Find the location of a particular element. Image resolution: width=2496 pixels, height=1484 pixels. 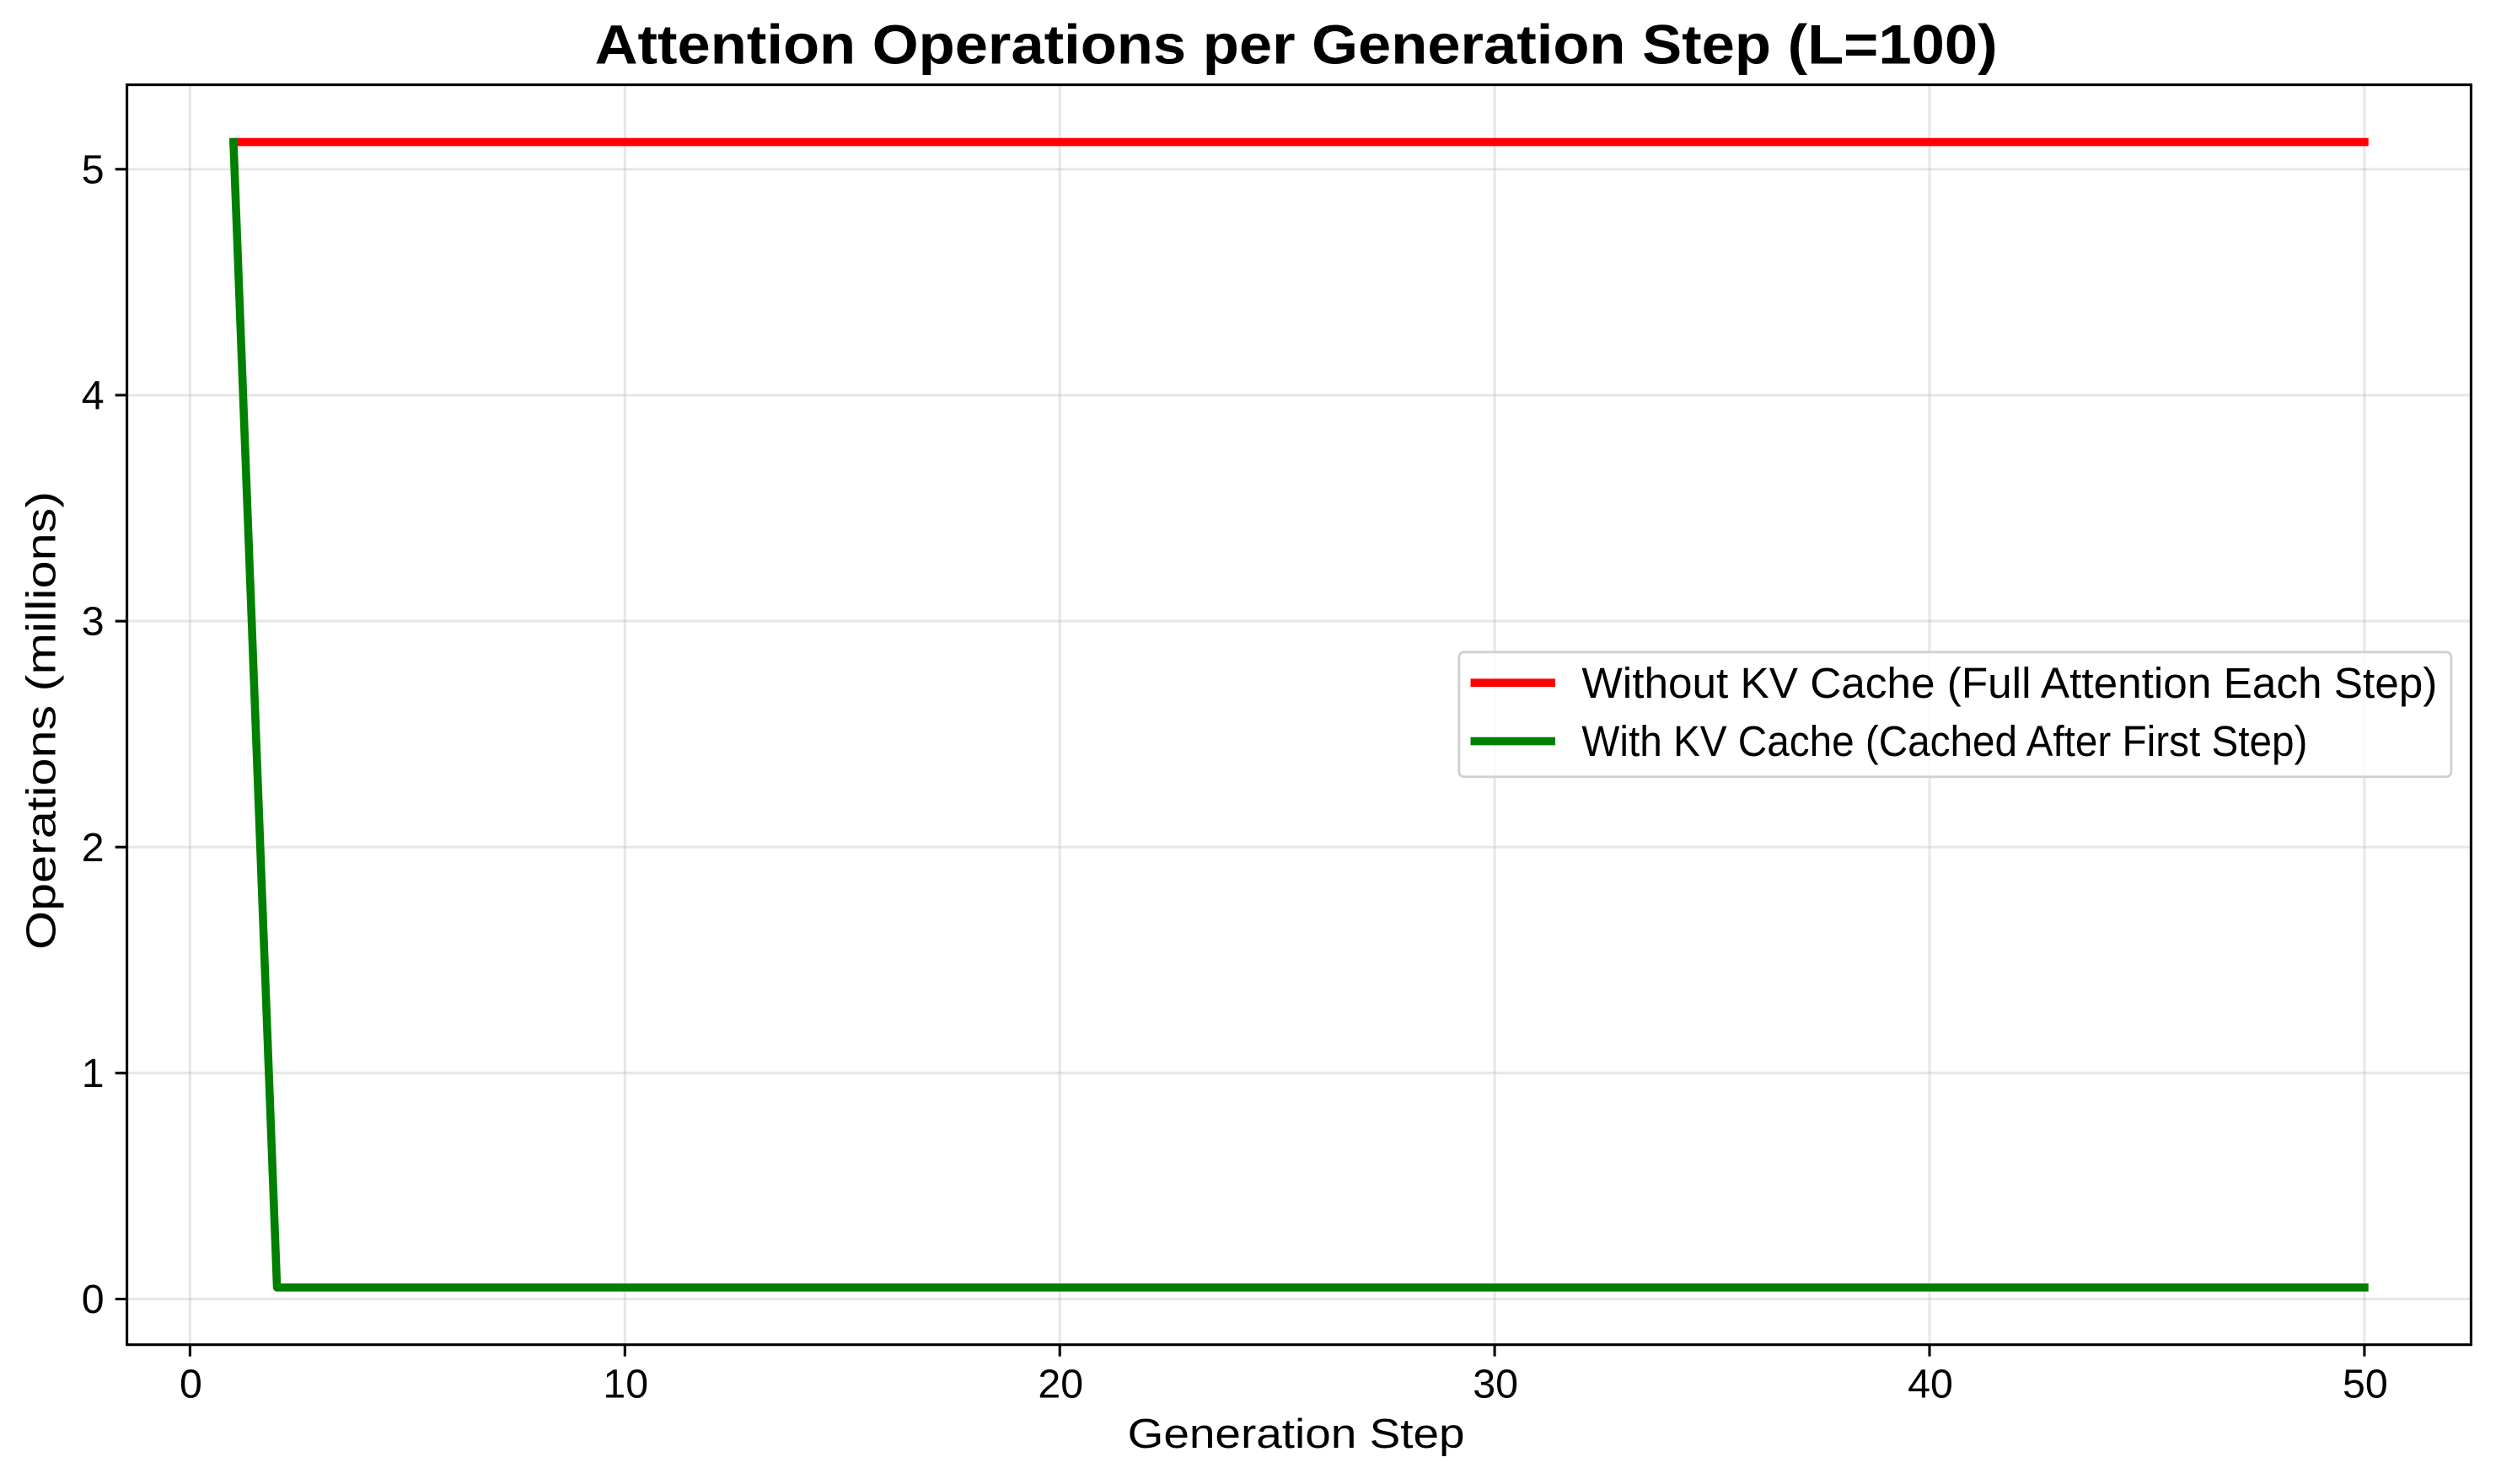

svg-text: 3 is located at coordinates (93, 622).